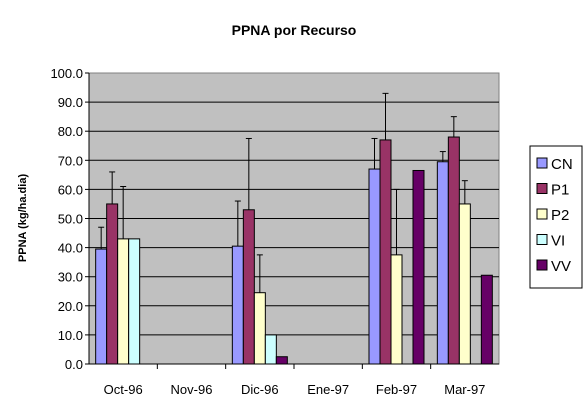 Image resolution: width=588 pixels, height=412 pixels. Describe the element at coordinates (70, 277) in the screenshot. I see `y-tick-label: 30.0` at that location.